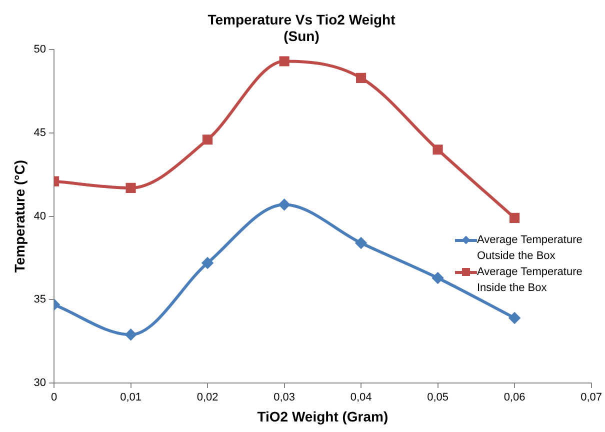  I want to click on x-tick-label: 0, so click(54, 398).